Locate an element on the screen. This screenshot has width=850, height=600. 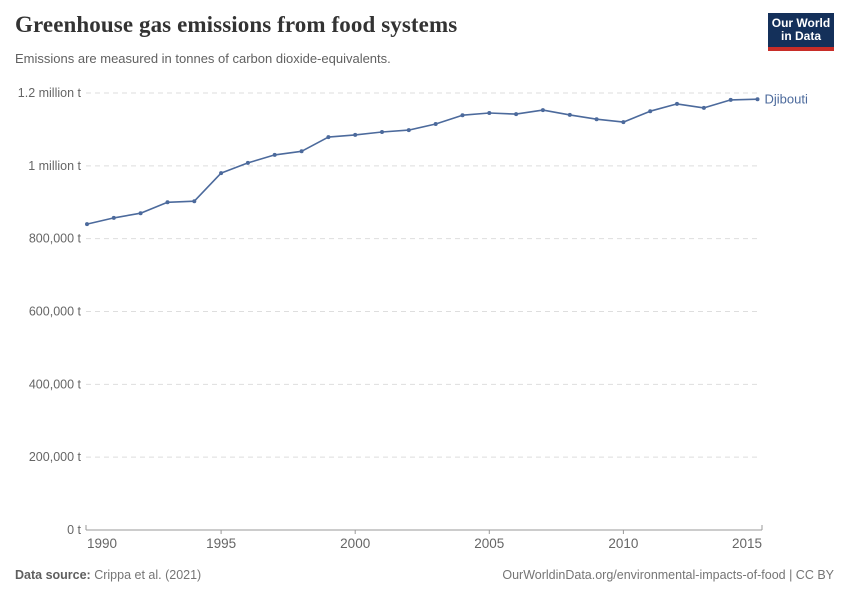
data-source-label: Data source: is located at coordinates (53, 575).